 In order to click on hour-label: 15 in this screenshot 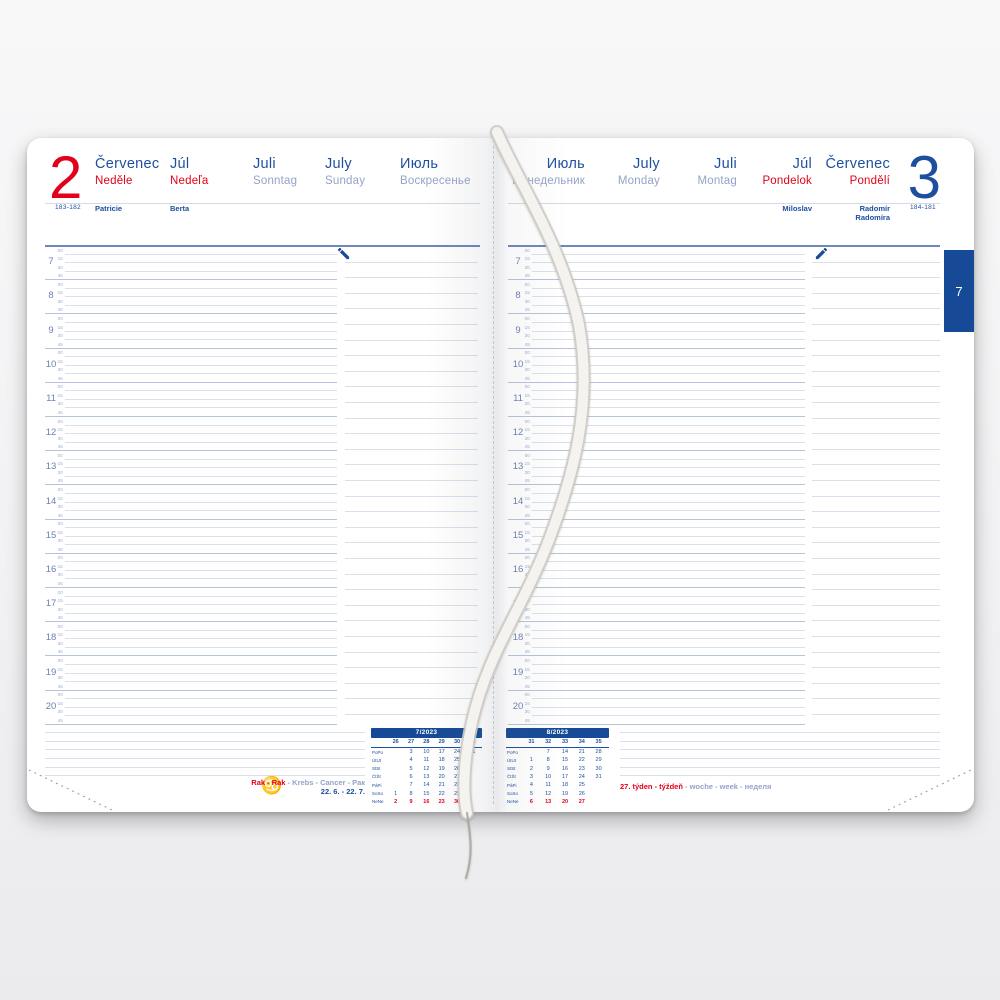, I will do `click(51, 535)`.